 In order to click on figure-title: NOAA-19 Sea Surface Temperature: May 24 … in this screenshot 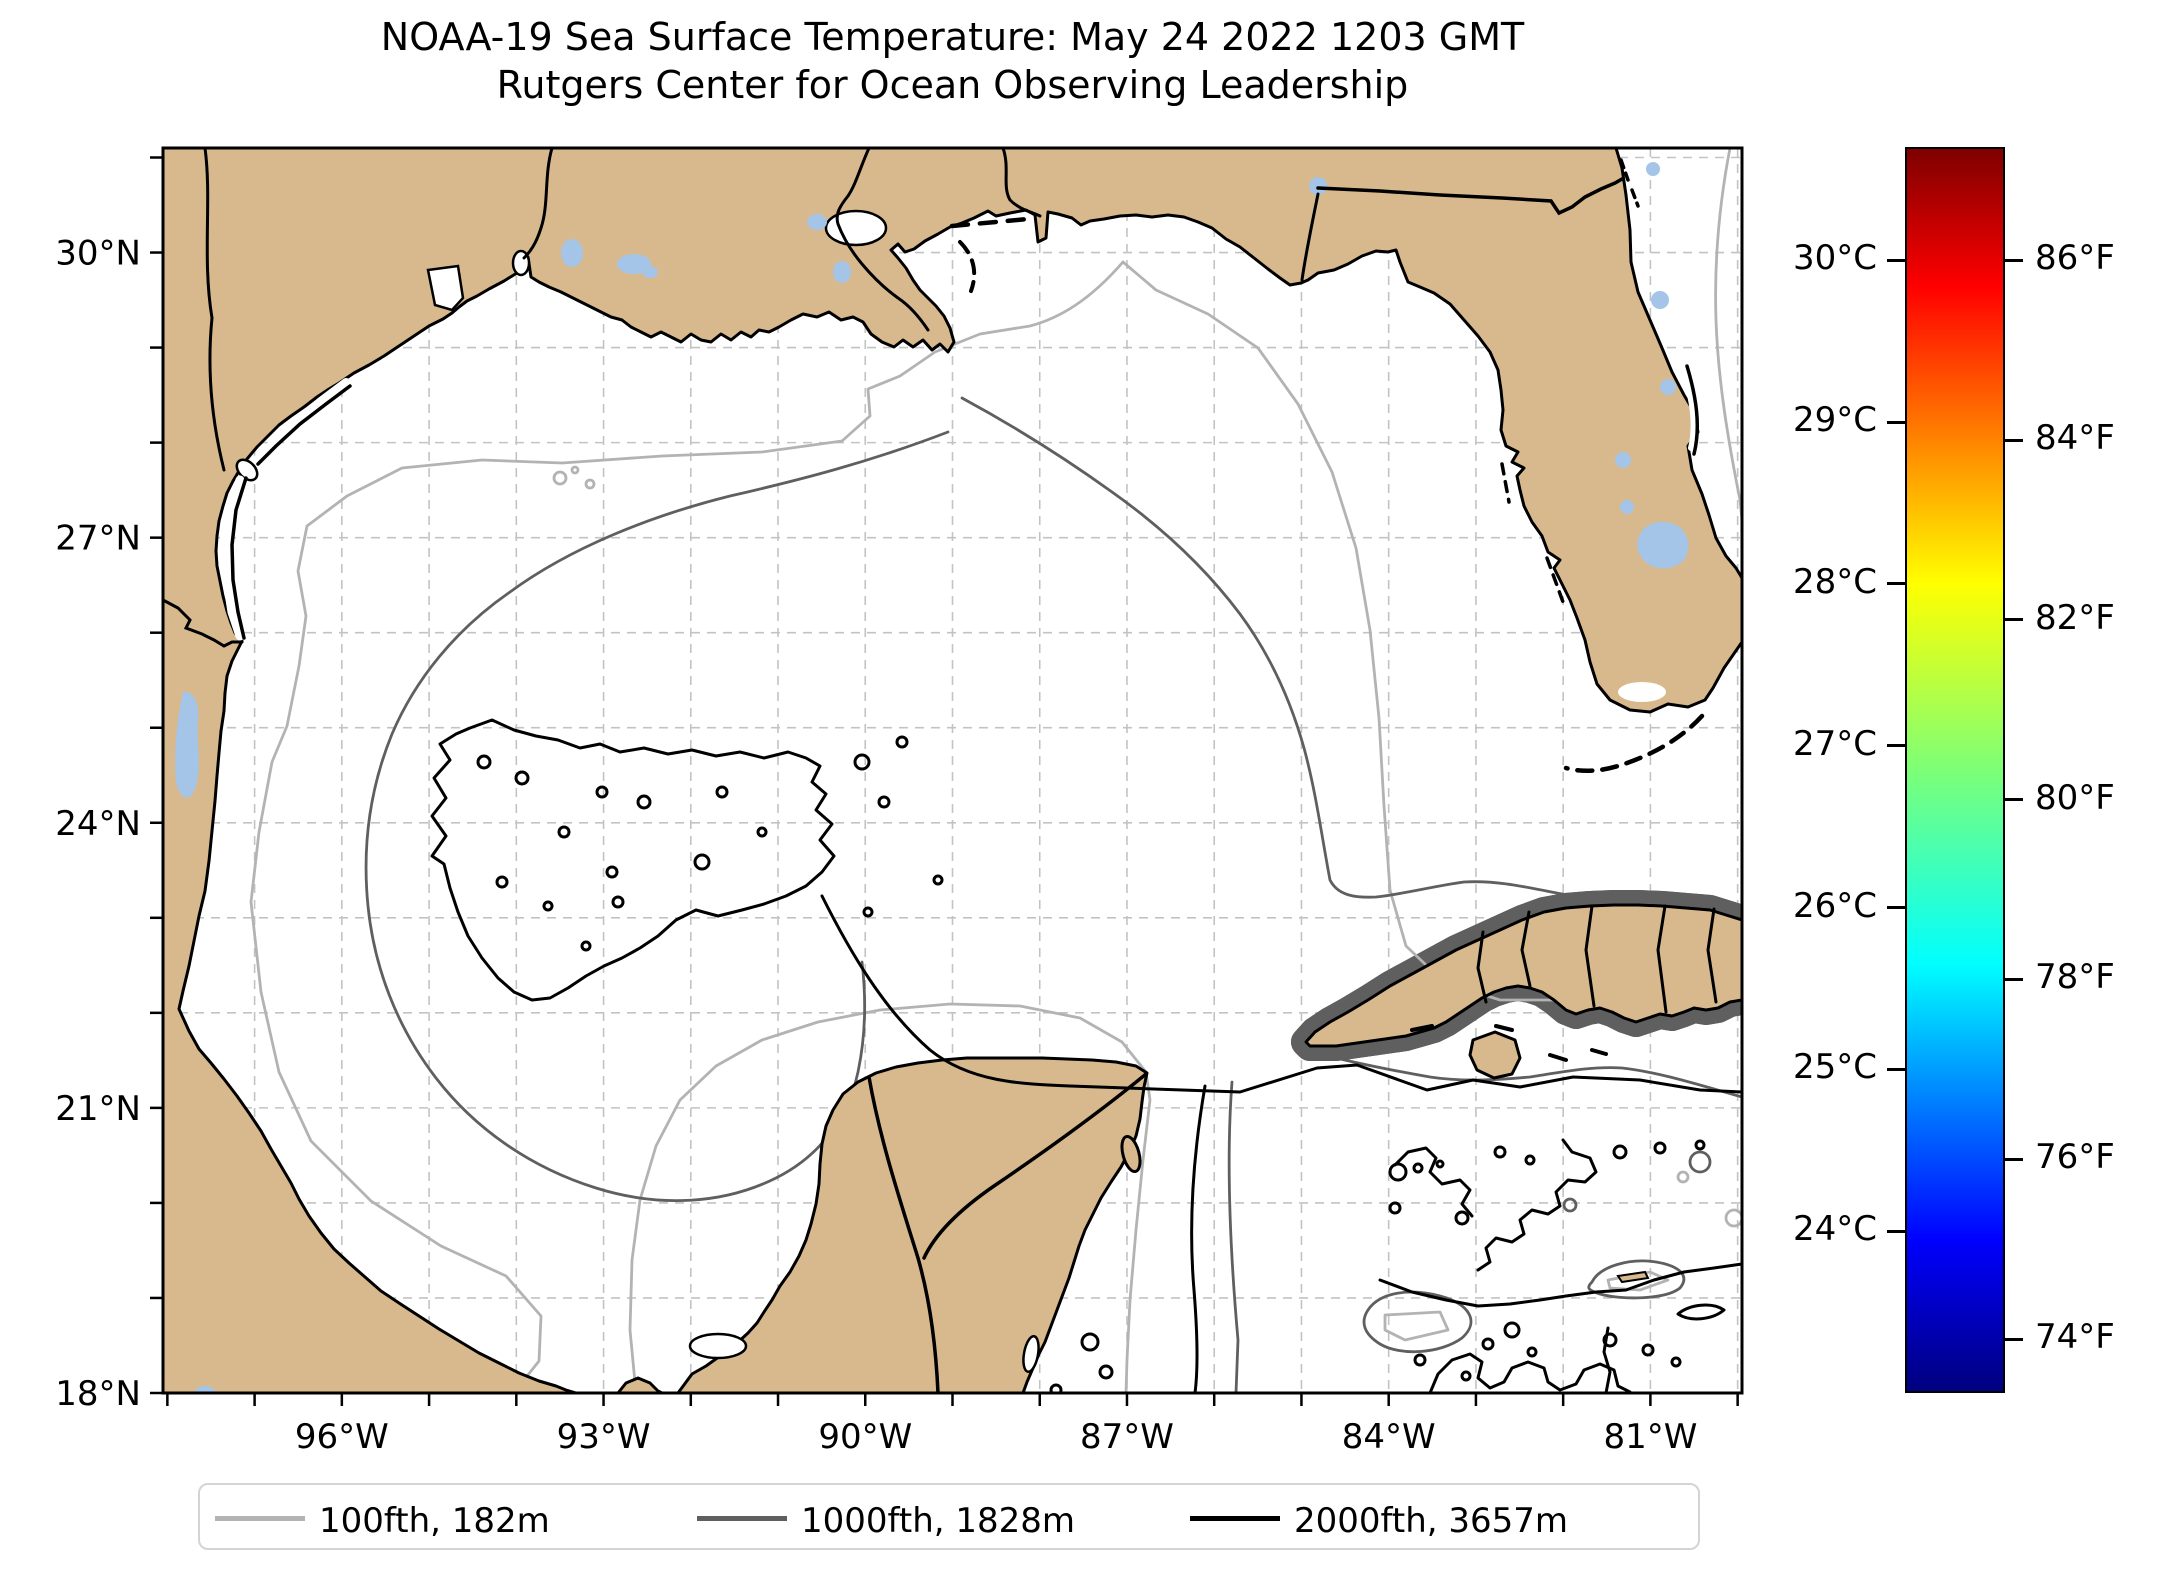, I will do `click(952, 37)`.